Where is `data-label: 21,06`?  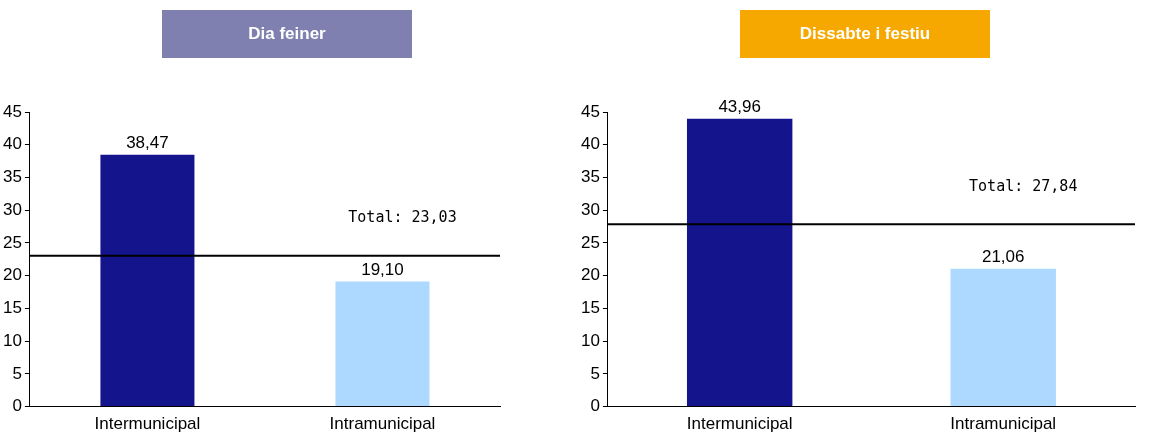 data-label: 21,06 is located at coordinates (1003, 256).